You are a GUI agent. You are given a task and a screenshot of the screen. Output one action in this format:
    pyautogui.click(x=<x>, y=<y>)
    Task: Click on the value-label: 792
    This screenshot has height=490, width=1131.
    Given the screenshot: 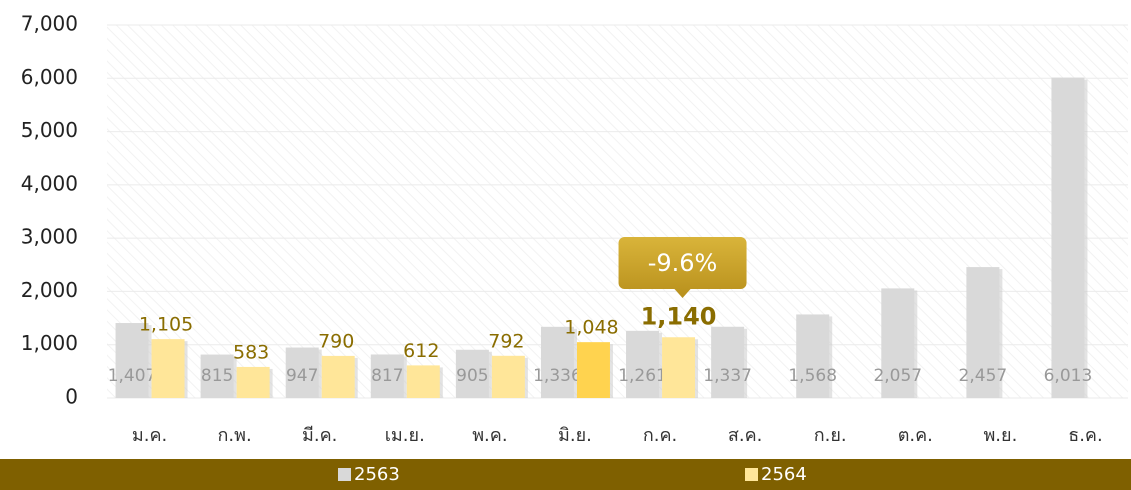 What is the action you would take?
    pyautogui.click(x=506, y=341)
    